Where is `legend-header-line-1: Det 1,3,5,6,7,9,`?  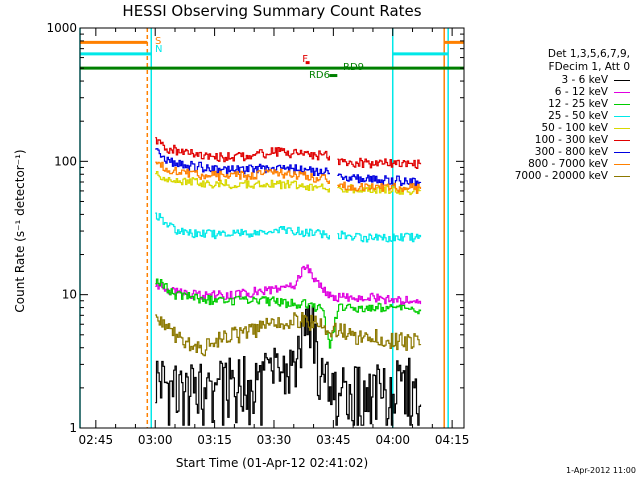
legend-header-line-1: Det 1,3,5,6,7,9, is located at coordinates (588, 54).